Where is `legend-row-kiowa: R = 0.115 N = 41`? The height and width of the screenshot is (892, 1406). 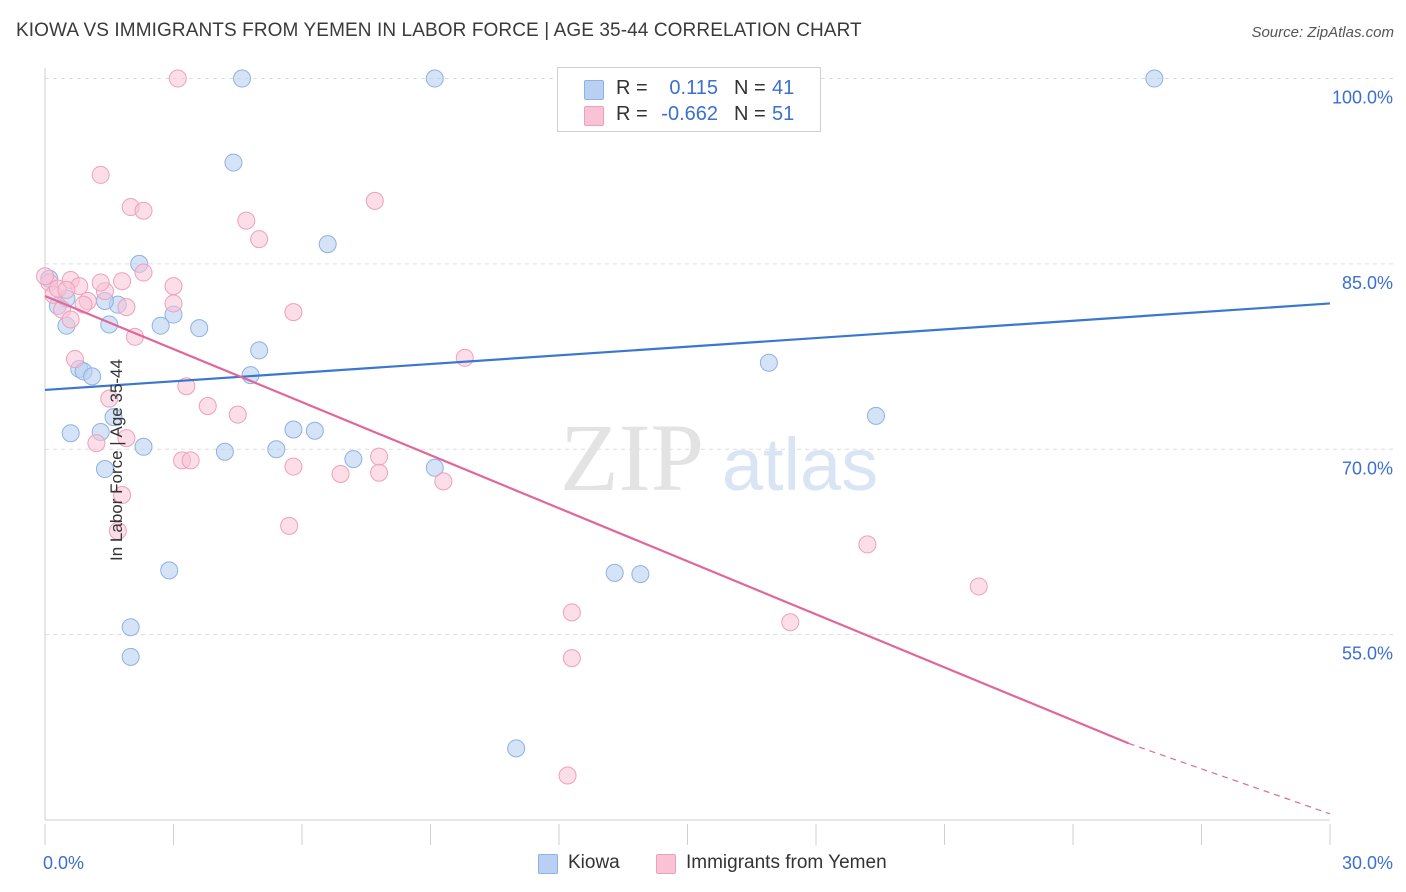 legend-row-kiowa: R = 0.115 N = 41 is located at coordinates (689, 89).